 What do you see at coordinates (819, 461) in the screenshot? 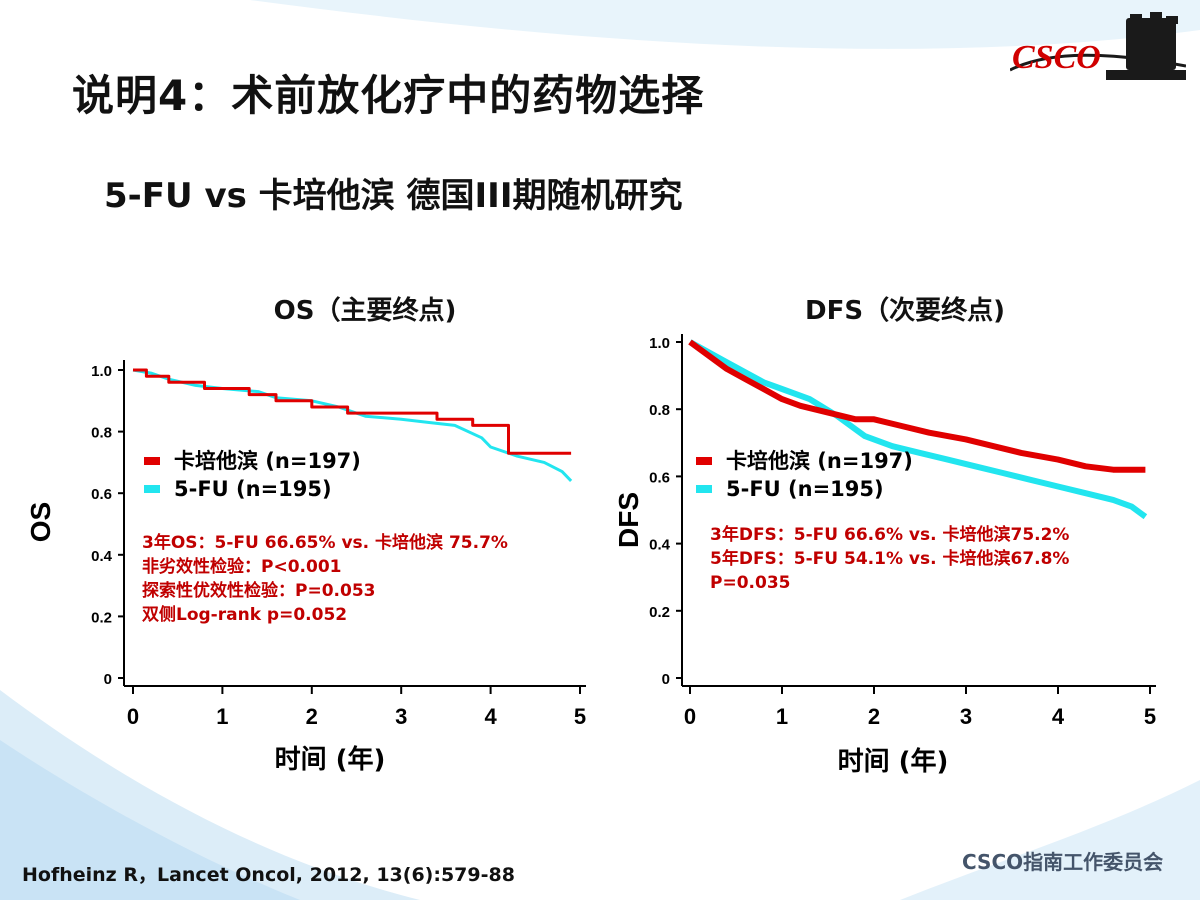
I see `dfs-legend-label: 卡培他滨 (n=197)` at bounding box center [819, 461].